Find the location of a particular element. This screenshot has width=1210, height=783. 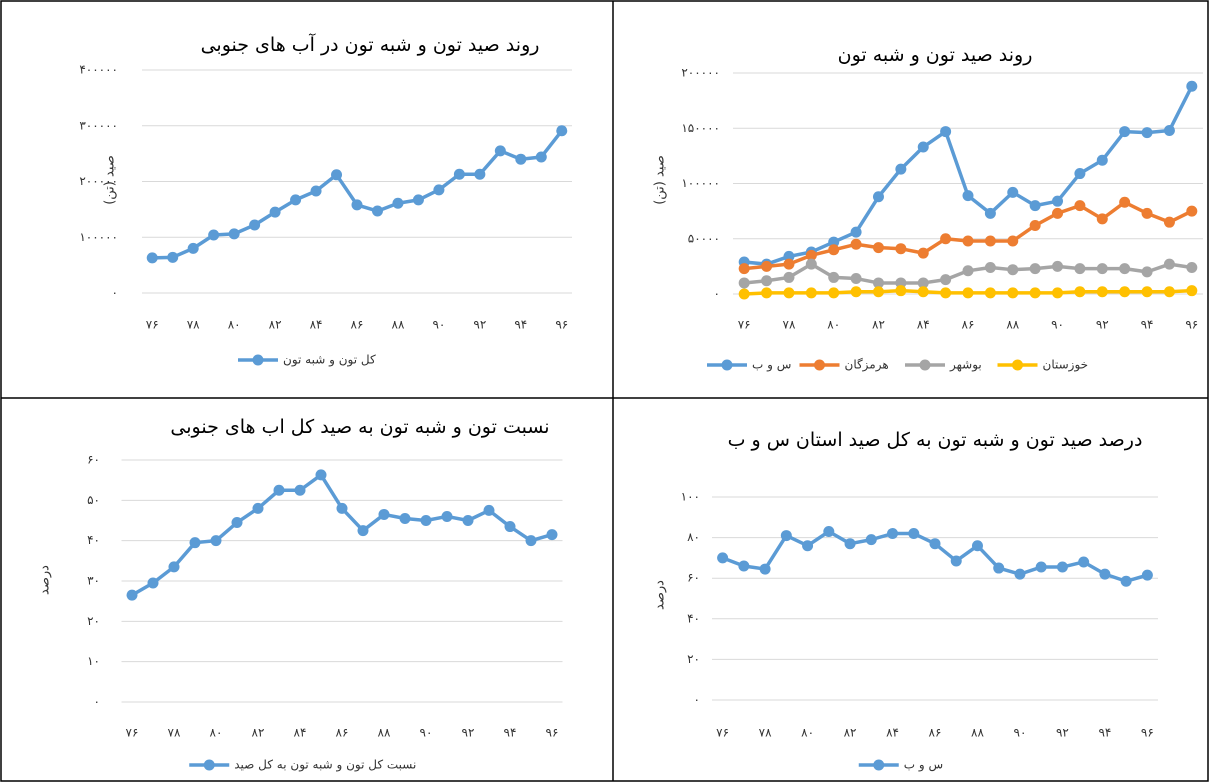

legend-label: هرمزگان is located at coordinates (867, 365).